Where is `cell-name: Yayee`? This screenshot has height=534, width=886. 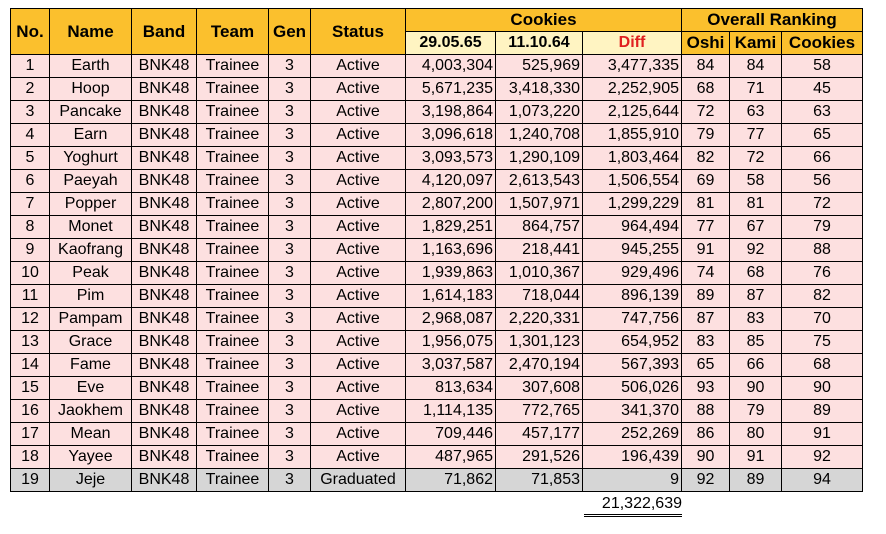 cell-name: Yayee is located at coordinates (90, 457).